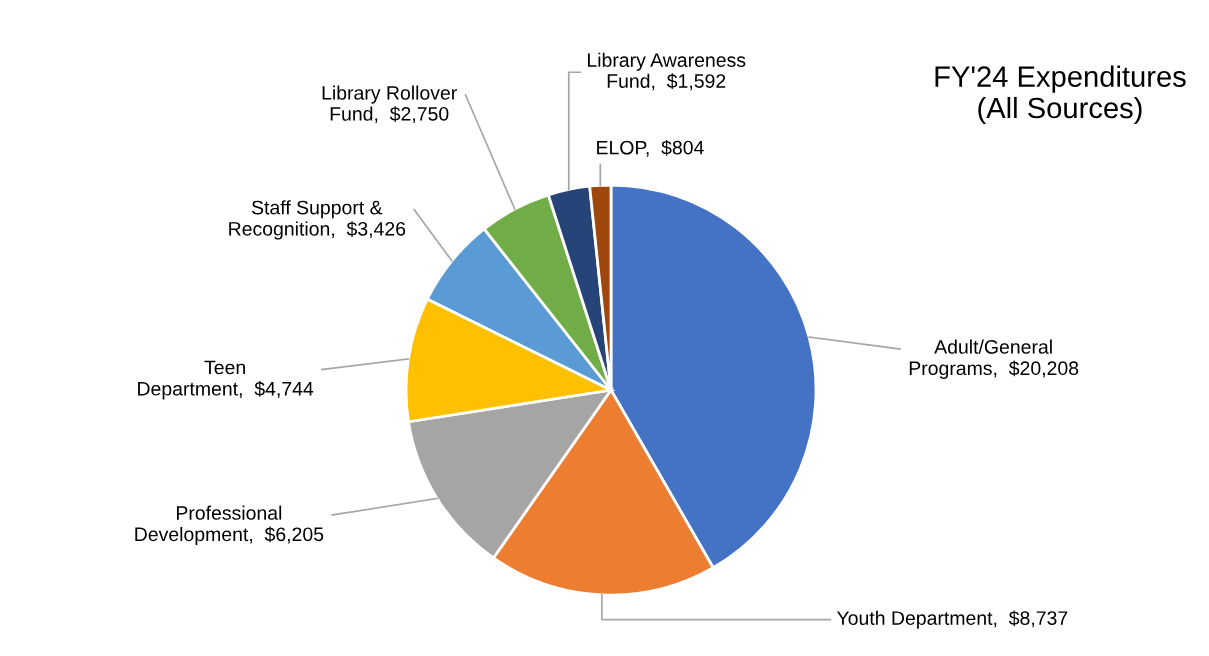 Image resolution: width=1209 pixels, height=656 pixels. What do you see at coordinates (650, 148) in the screenshot?
I see `slice-label: ELOP, $804` at bounding box center [650, 148].